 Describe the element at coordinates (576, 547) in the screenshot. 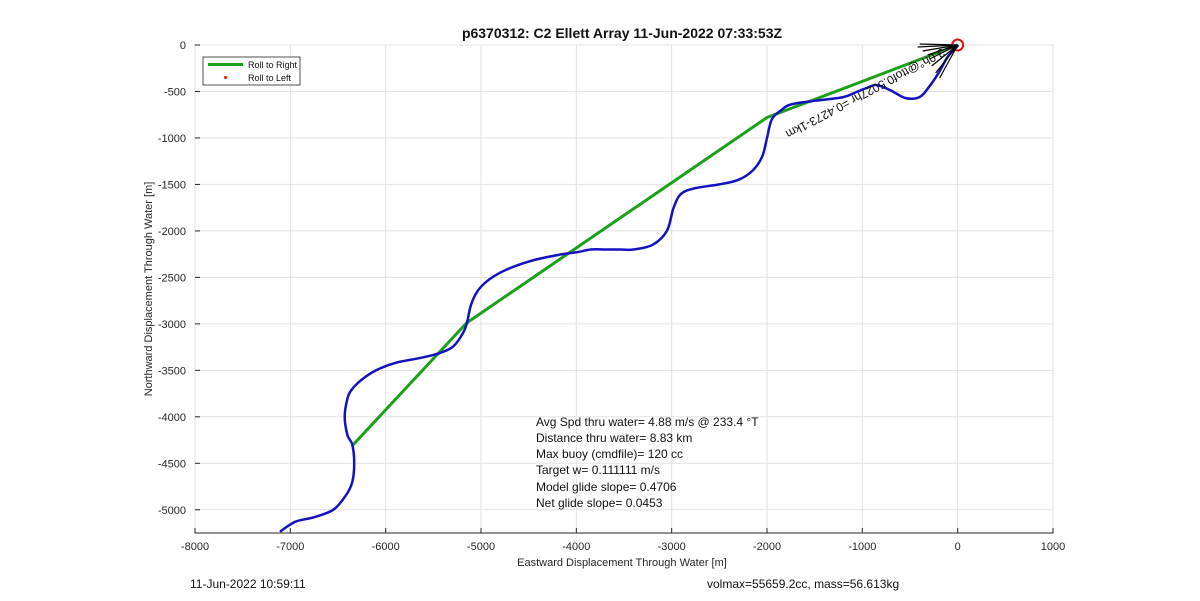

I see `x-tick-label: -4000` at that location.